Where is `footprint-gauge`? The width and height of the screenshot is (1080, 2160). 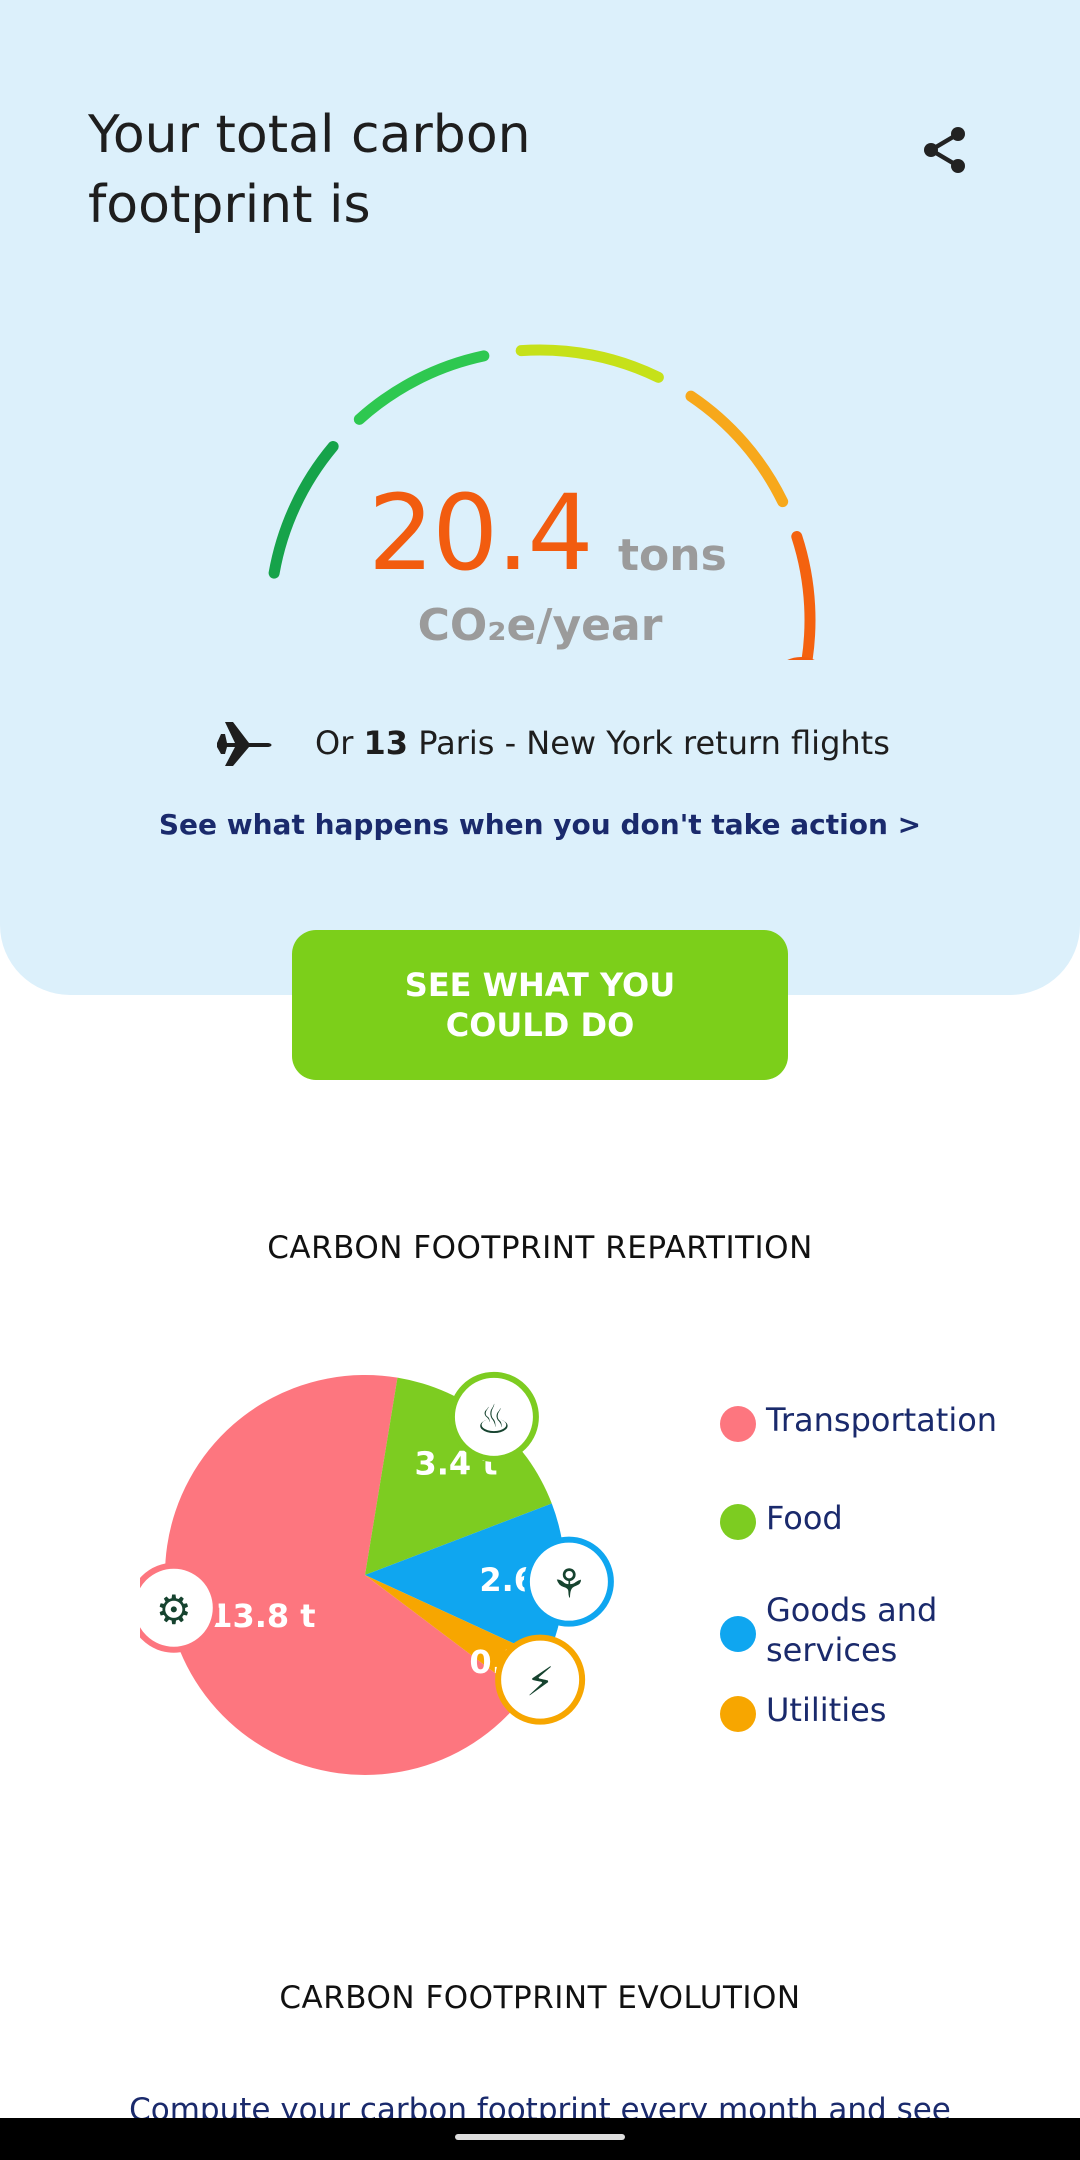 footprint-gauge is located at coordinates (542, 502).